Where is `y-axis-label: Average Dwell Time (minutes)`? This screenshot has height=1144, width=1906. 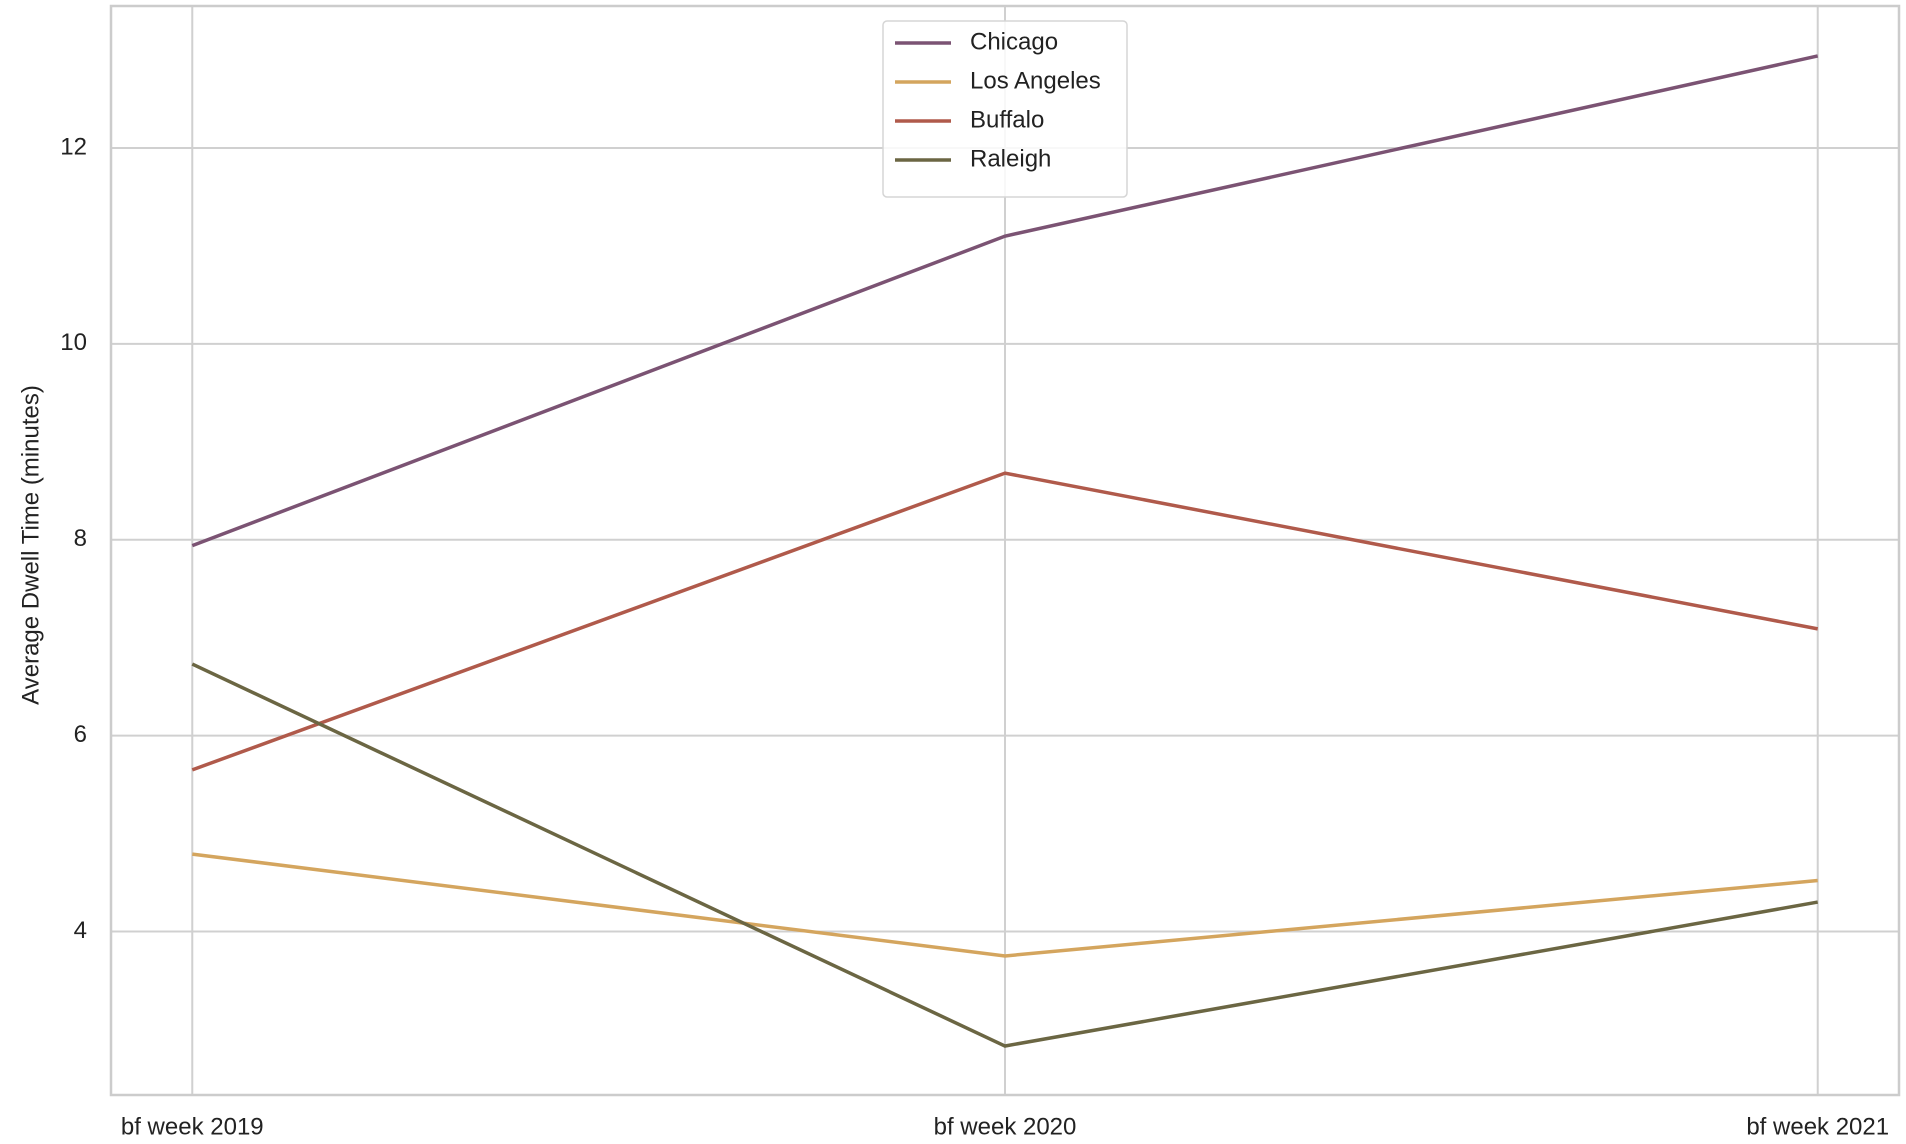
y-axis-label: Average Dwell Time (minutes) is located at coordinates (30, 545).